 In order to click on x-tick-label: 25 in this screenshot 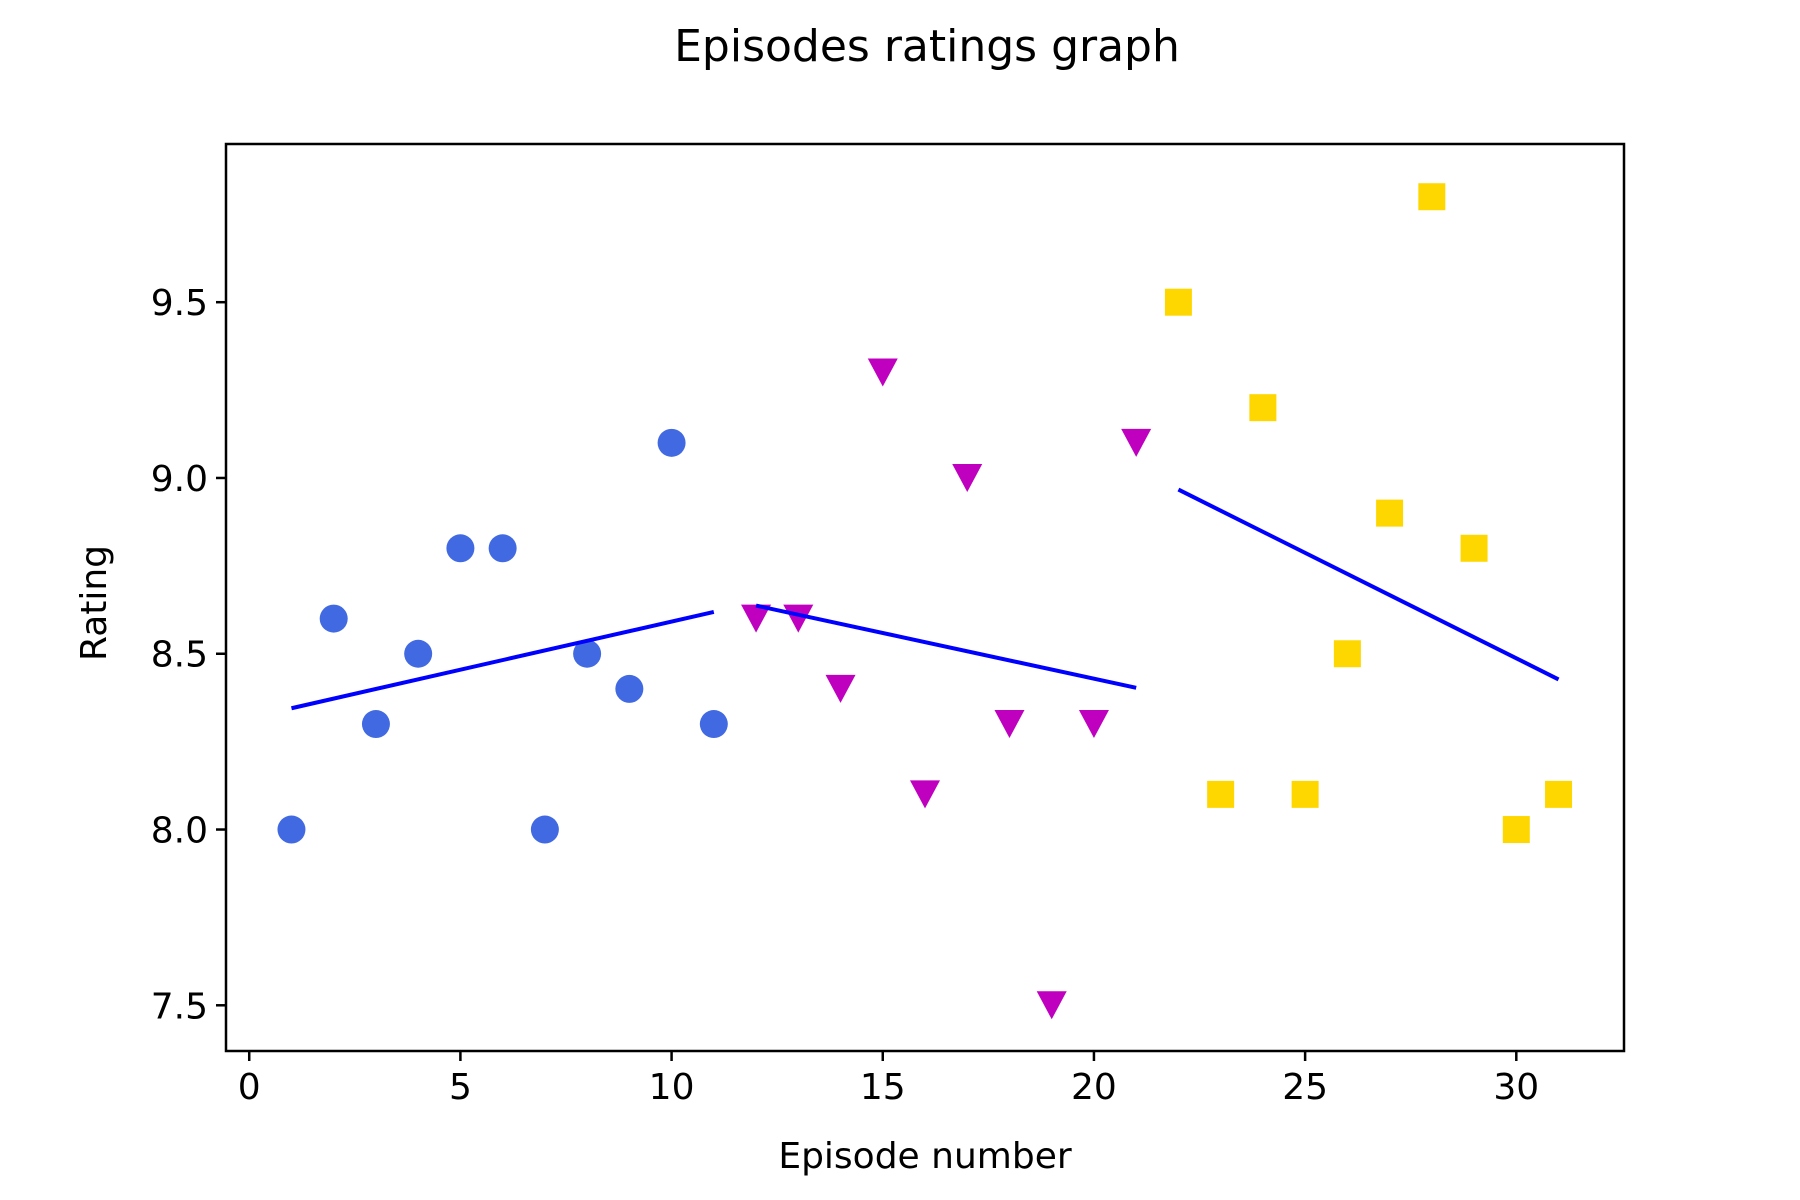, I will do `click(1305, 1087)`.